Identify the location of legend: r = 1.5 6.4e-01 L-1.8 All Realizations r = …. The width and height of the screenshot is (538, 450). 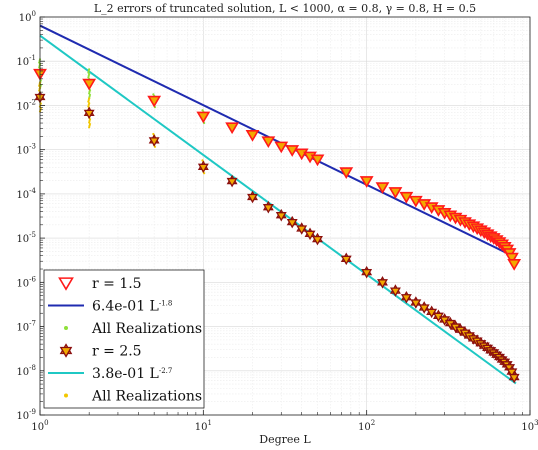
(124, 339).